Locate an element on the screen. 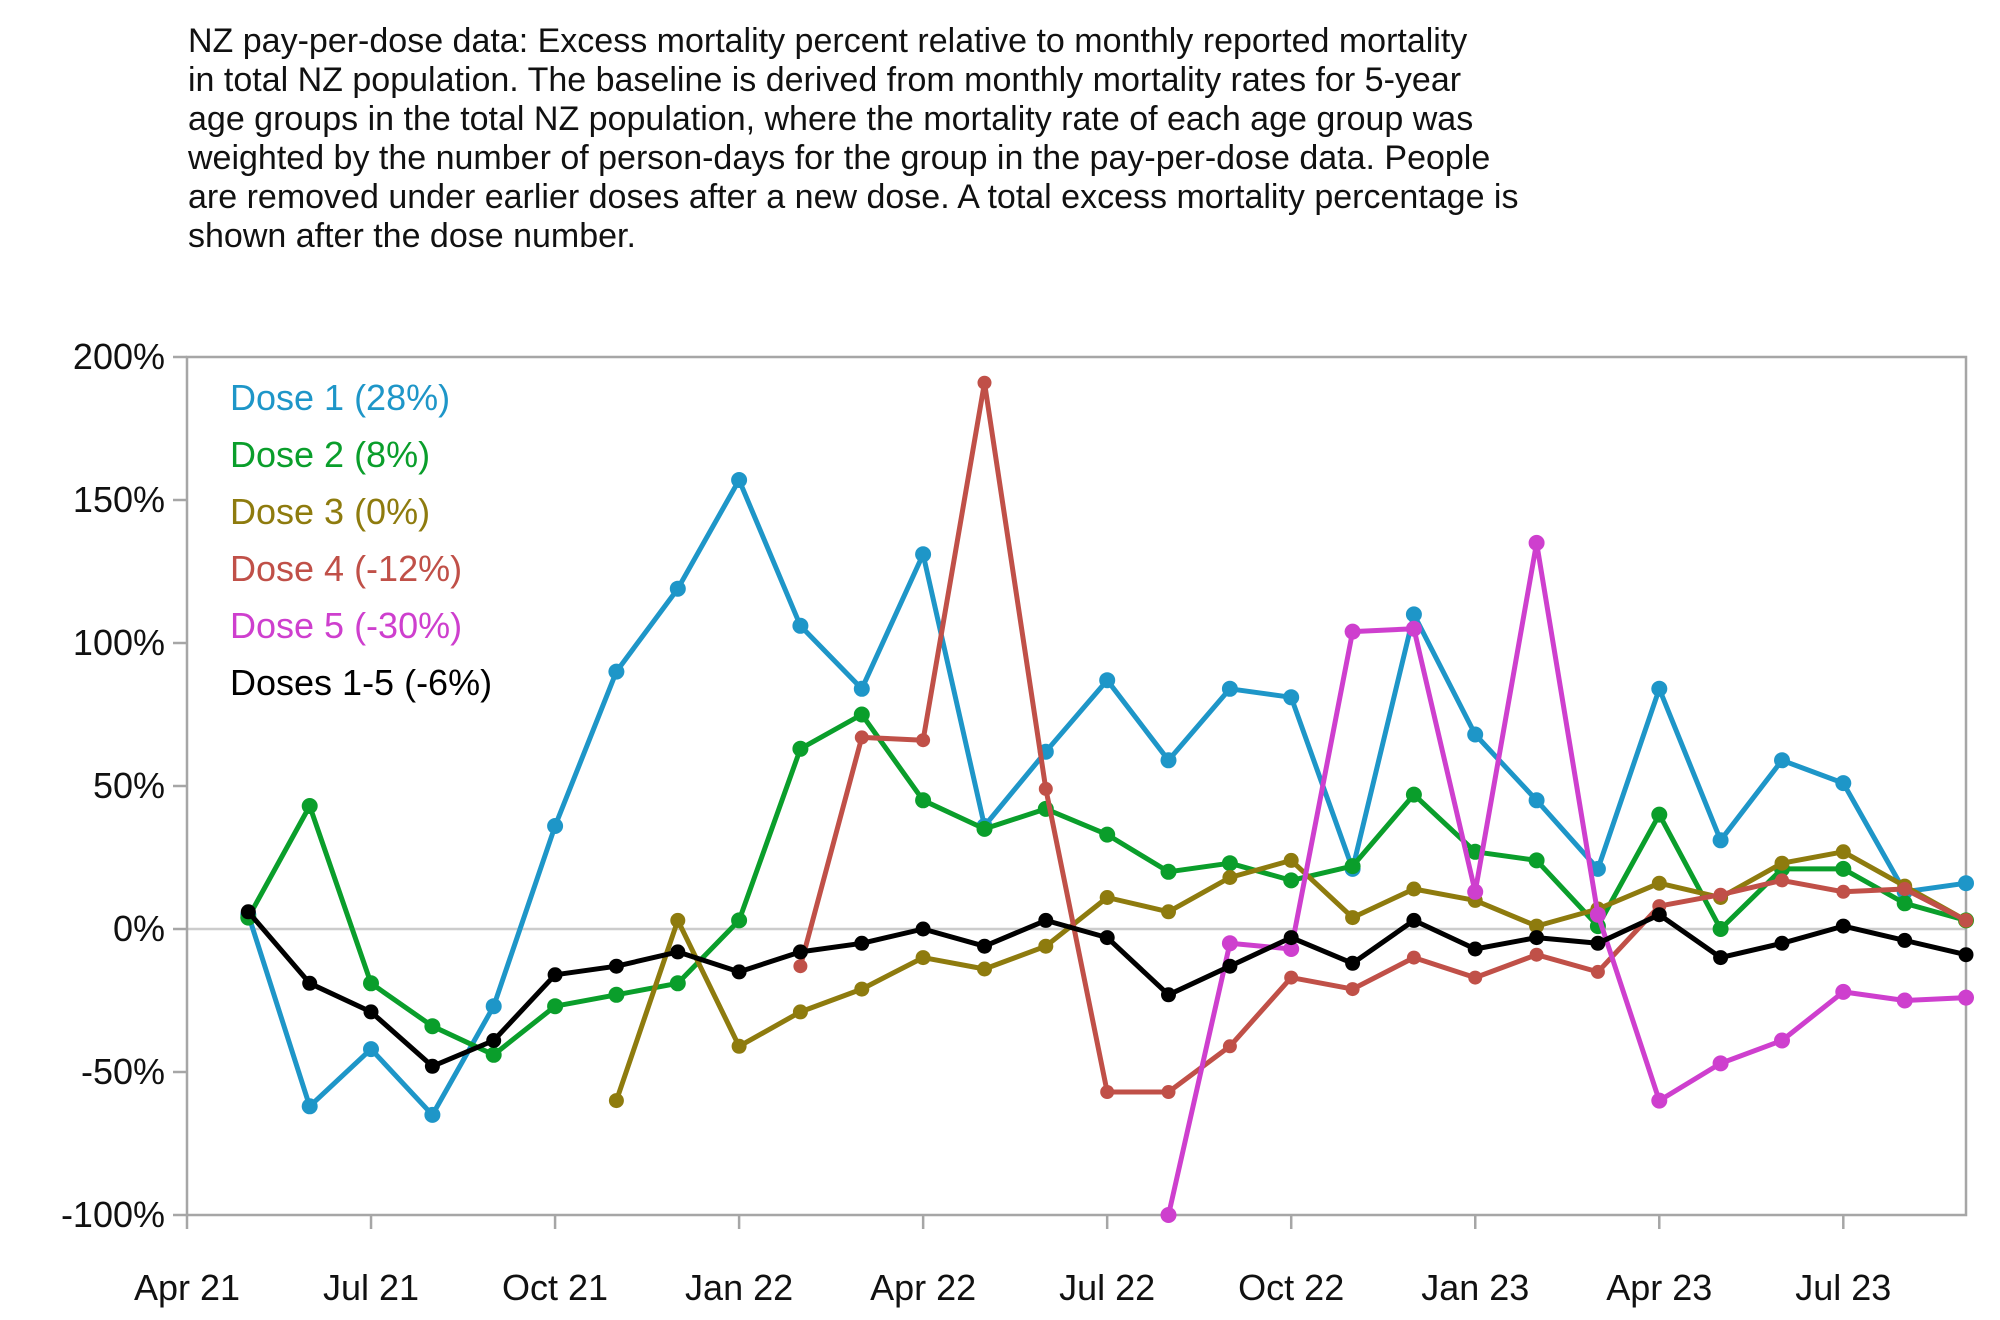 The height and width of the screenshot is (1320, 2000). y-tick-label: 100% is located at coordinates (119, 642).